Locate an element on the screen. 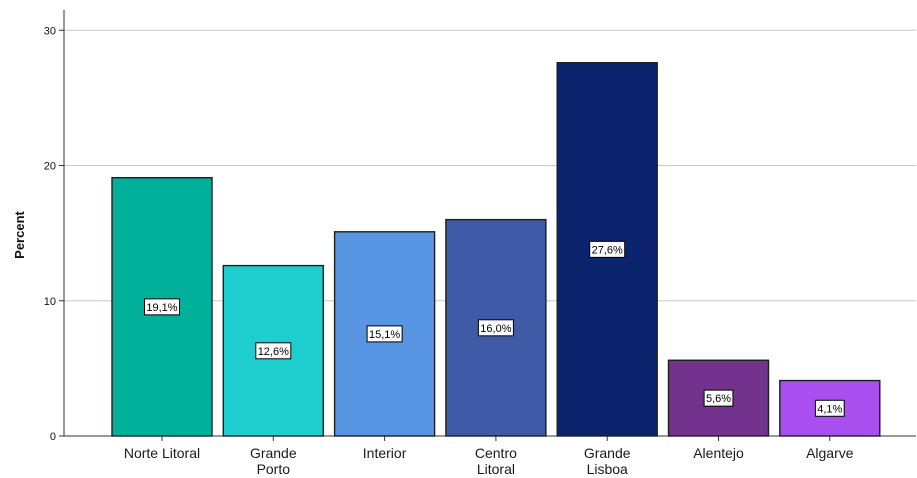 This screenshot has width=917, height=478. y-tick-label: 30 is located at coordinates (50, 31).